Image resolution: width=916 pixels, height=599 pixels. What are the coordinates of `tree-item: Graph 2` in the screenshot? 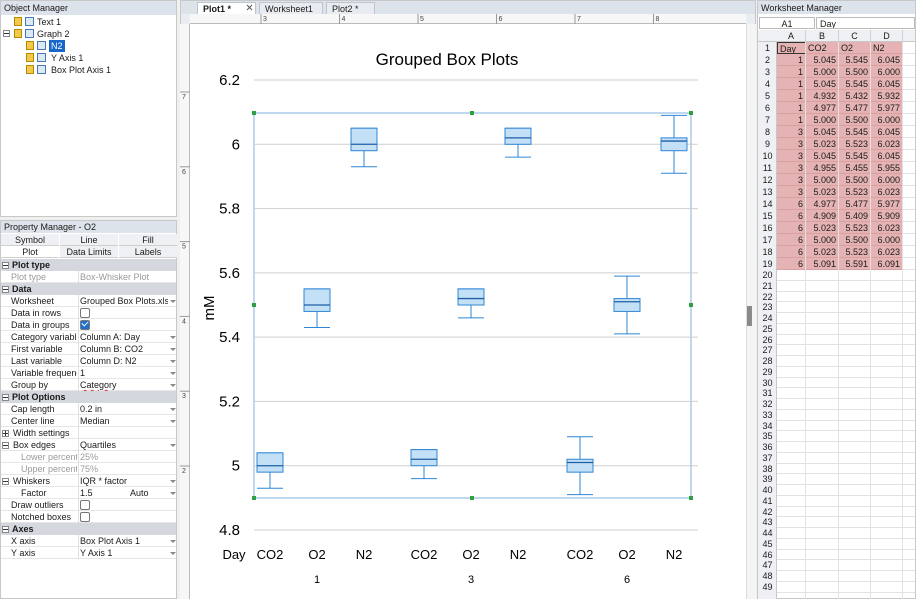 It's located at (53, 34).